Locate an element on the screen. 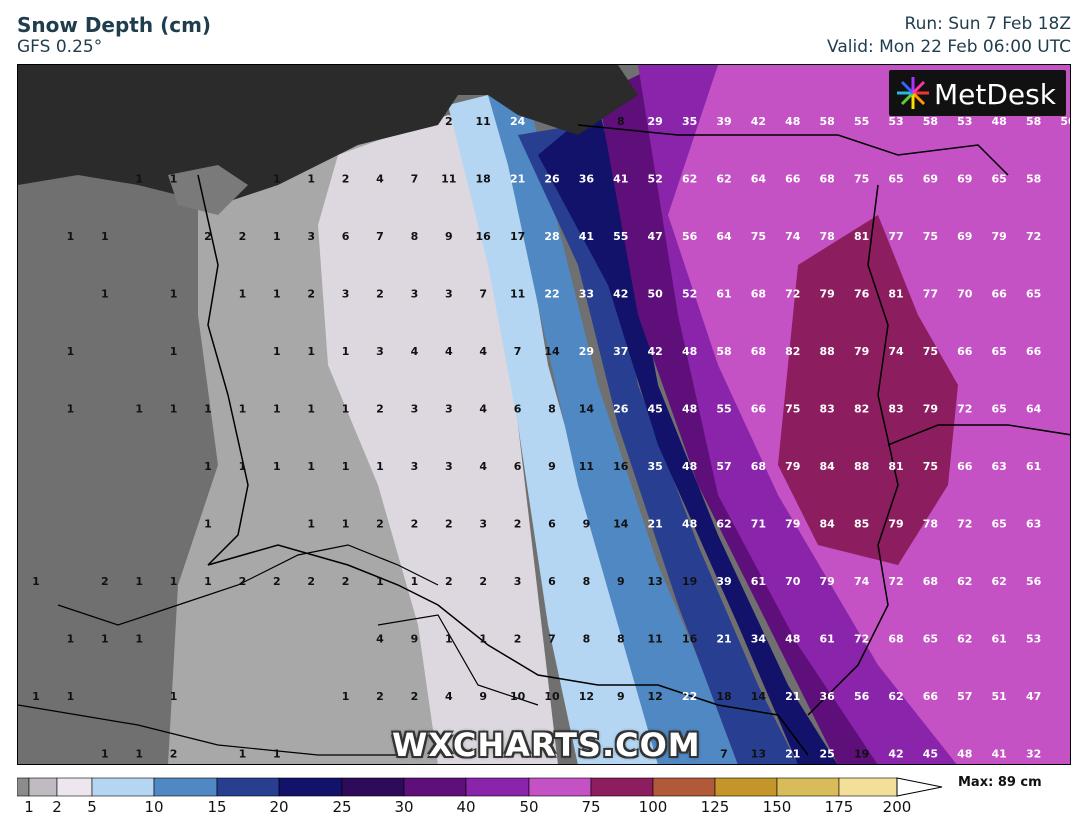  grid-value-label: 33 is located at coordinates (586, 294).